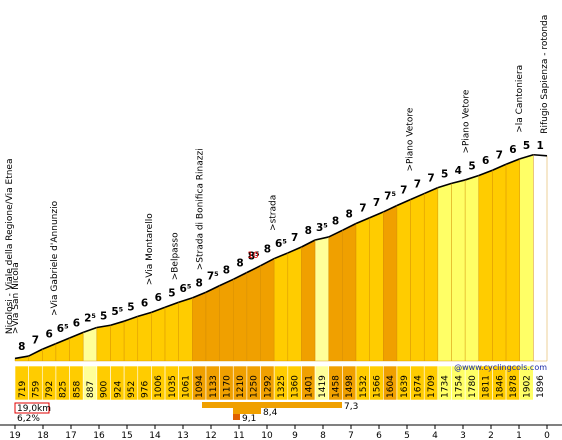 This screenshot has width=562, height=440. Describe the element at coordinates (379, 435) in the screenshot. I see `km-tick-label: 6` at that location.